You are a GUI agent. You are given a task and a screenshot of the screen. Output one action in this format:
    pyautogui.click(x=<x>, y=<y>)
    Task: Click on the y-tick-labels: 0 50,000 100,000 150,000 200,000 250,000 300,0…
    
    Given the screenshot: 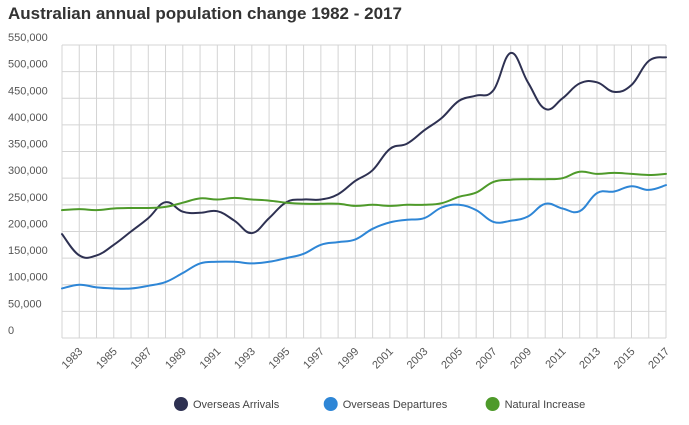 What is the action you would take?
    pyautogui.click(x=28, y=184)
    